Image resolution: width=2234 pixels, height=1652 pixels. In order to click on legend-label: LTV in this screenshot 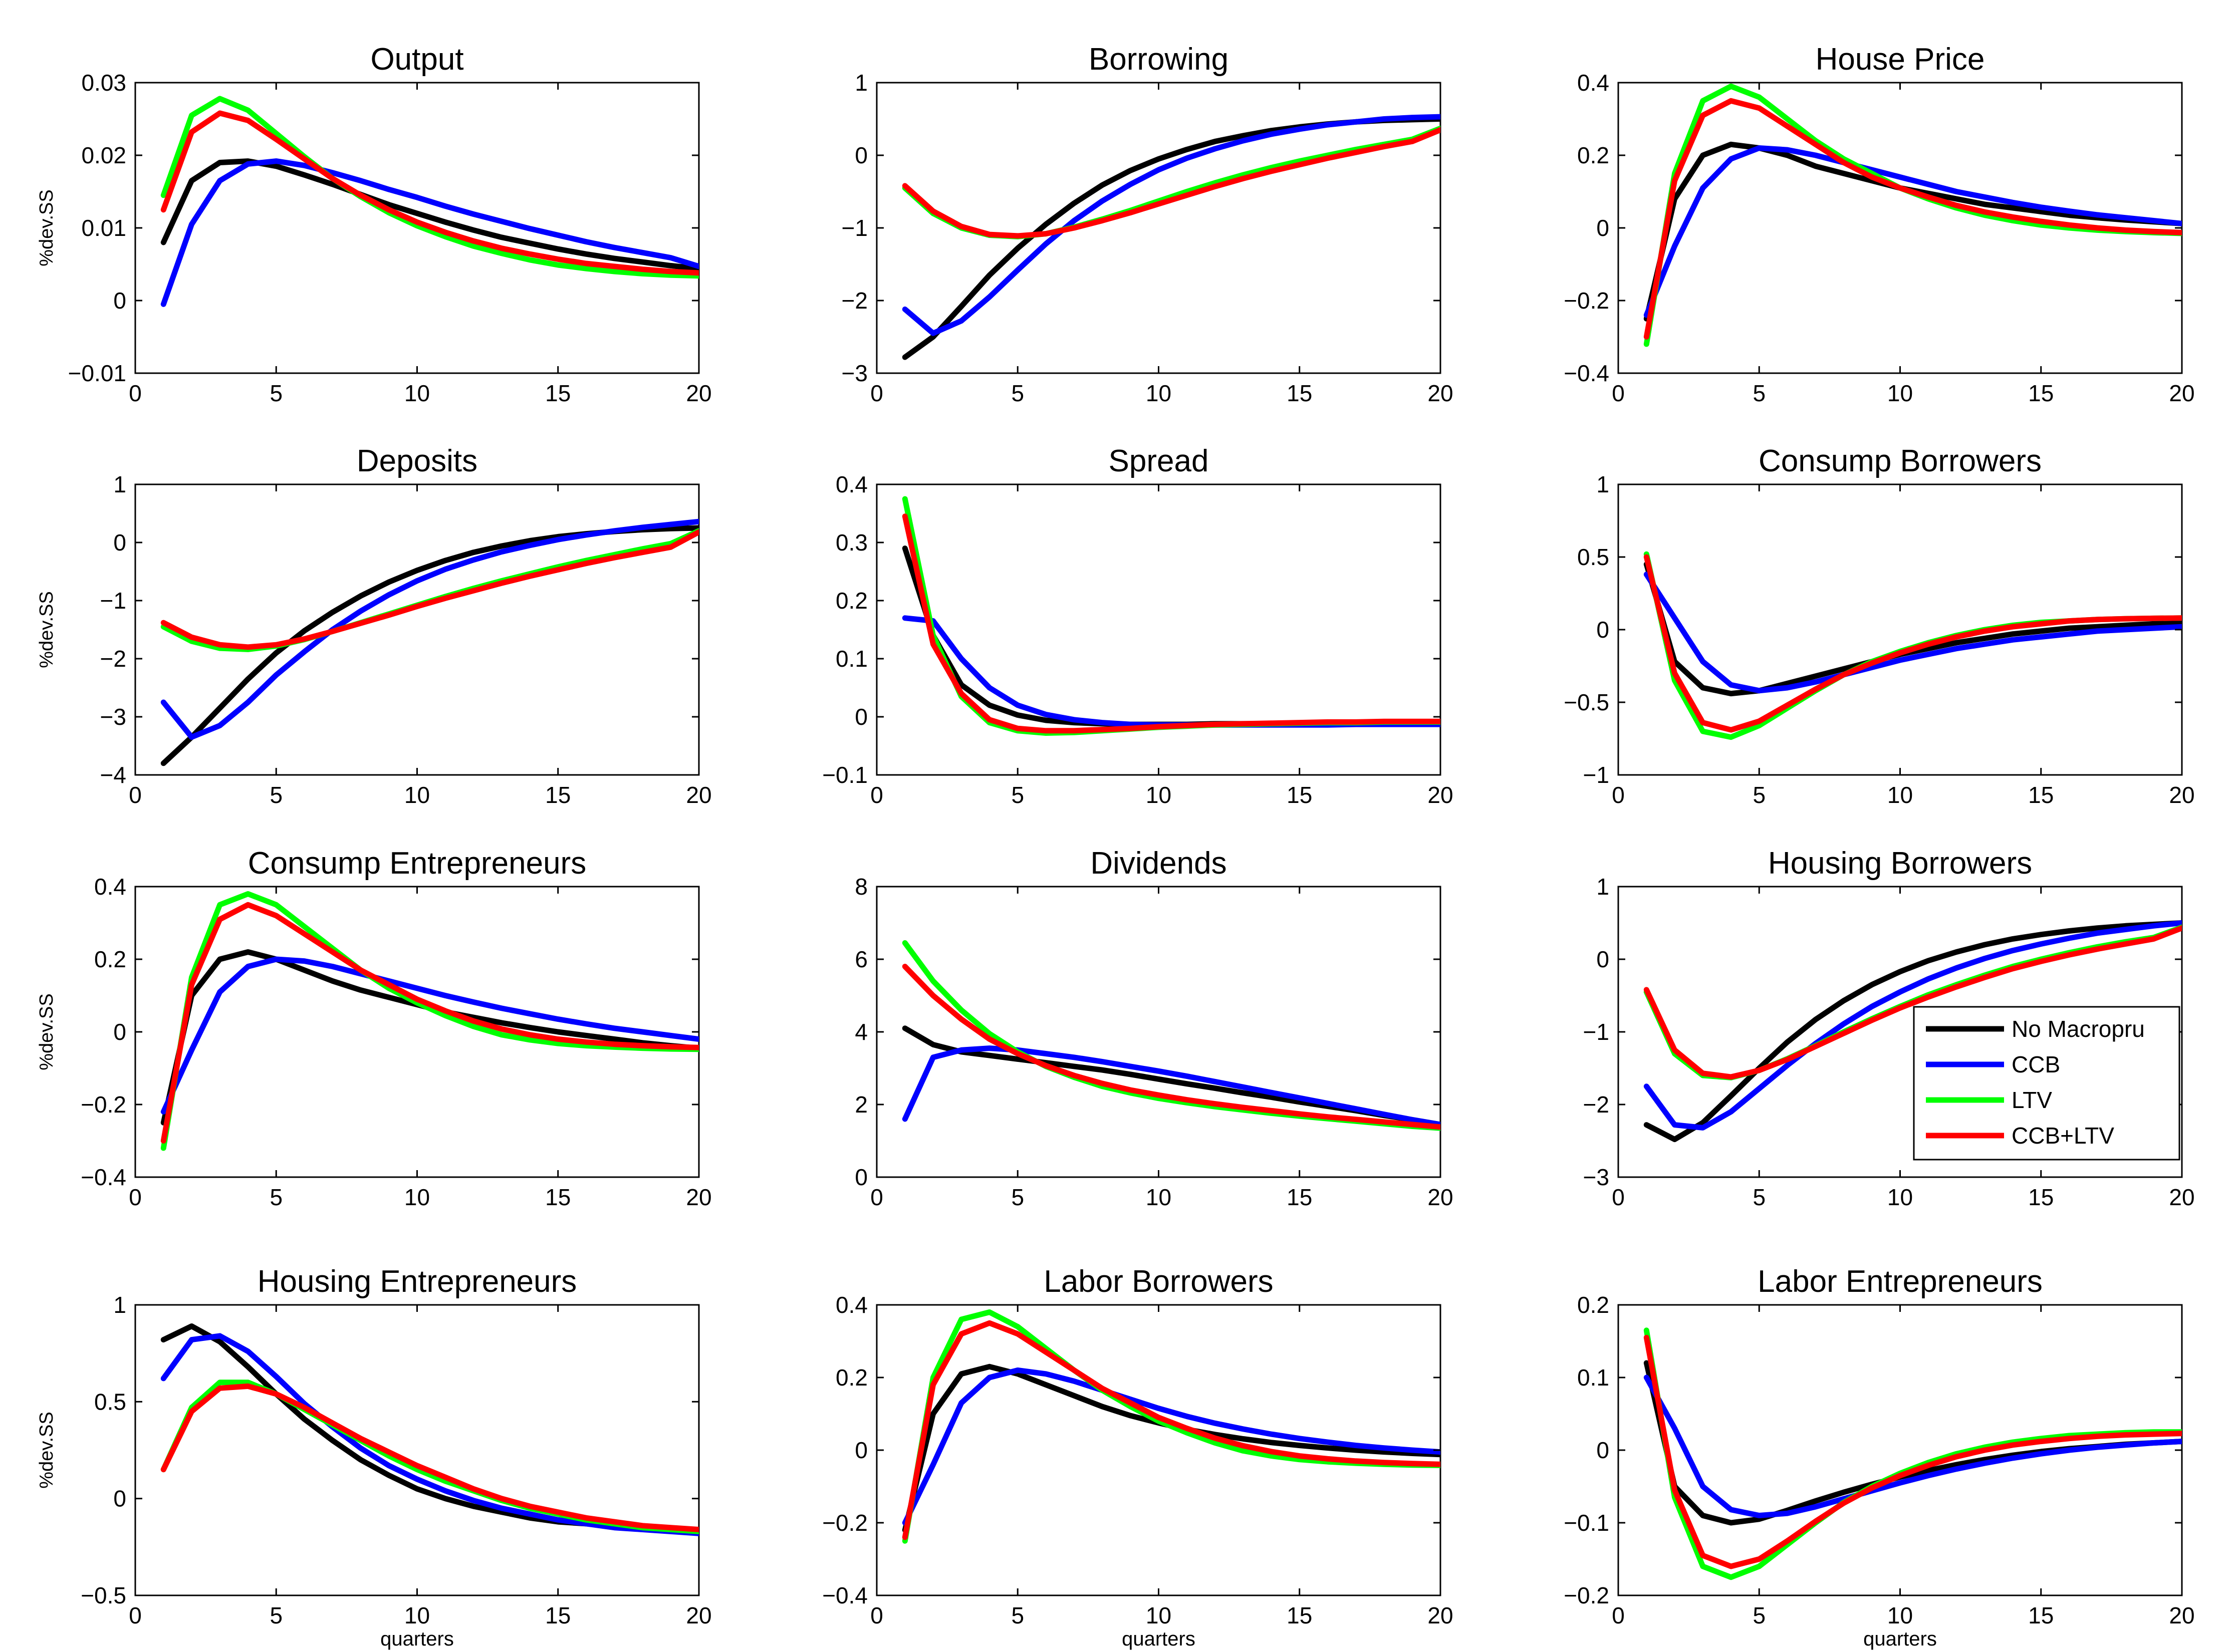, I will do `click(2032, 1100)`.